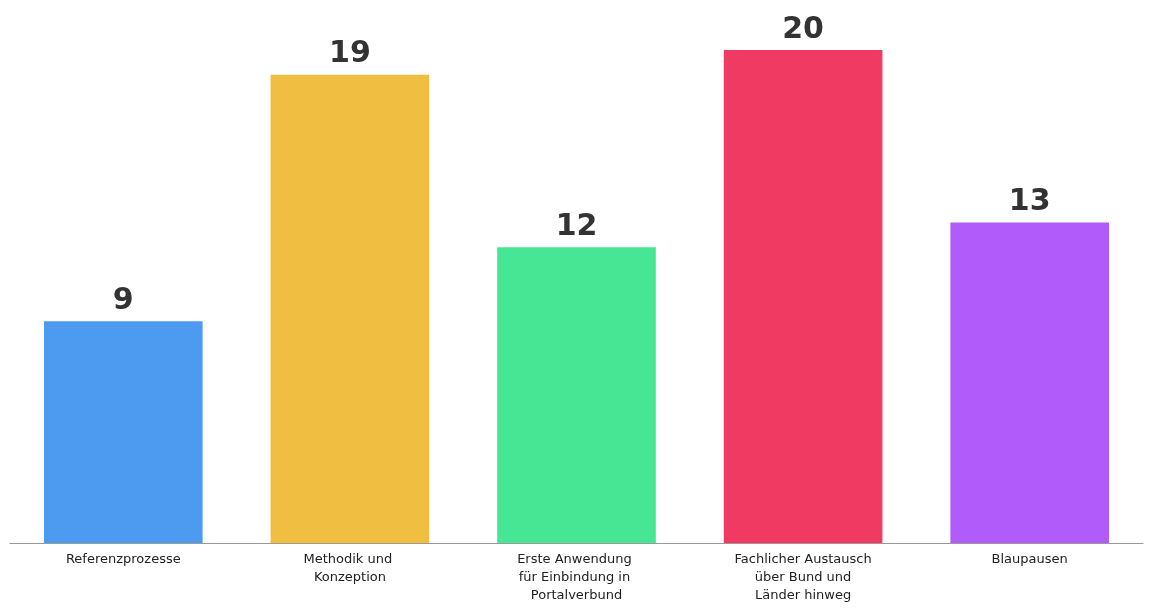  Describe the element at coordinates (350, 567) in the screenshot. I see `x-tick-label: Methodik und Konzeption` at that location.